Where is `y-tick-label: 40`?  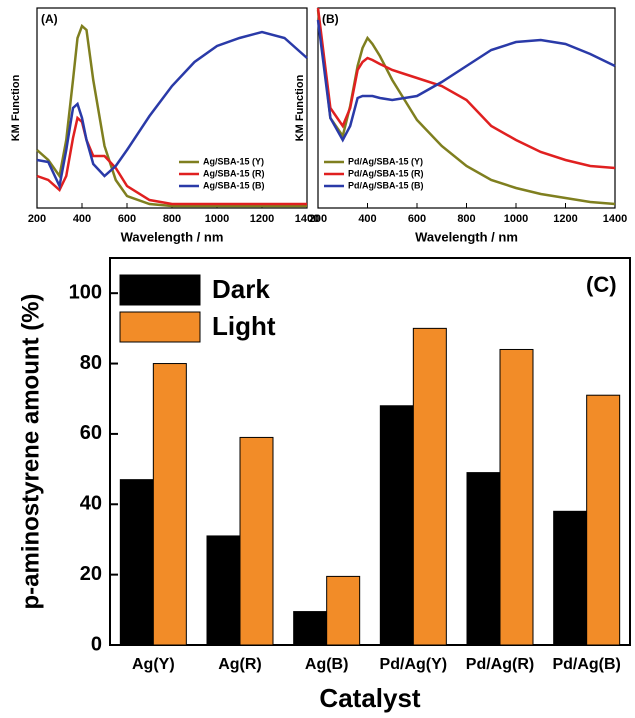 y-tick-label: 40 is located at coordinates (91, 504).